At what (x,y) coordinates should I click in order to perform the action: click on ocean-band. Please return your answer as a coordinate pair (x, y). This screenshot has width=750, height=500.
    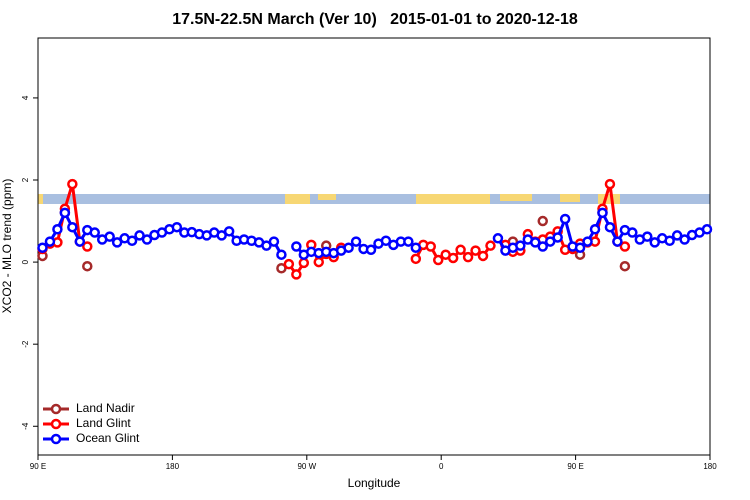
    Looking at the image, I should click on (374, 199).